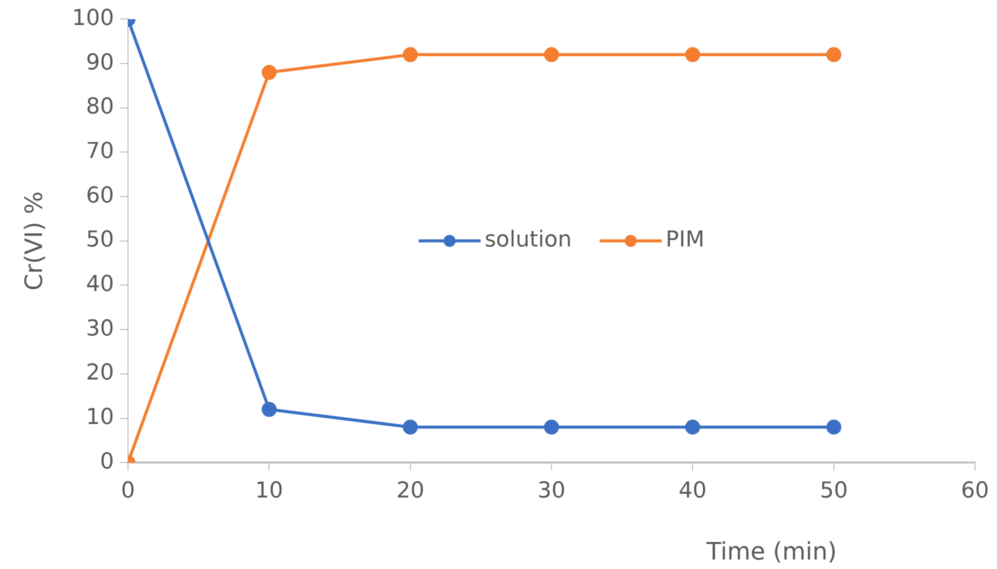 This screenshot has height=569, width=997. Describe the element at coordinates (100, 417) in the screenshot. I see `y-tick-label: 10` at that location.